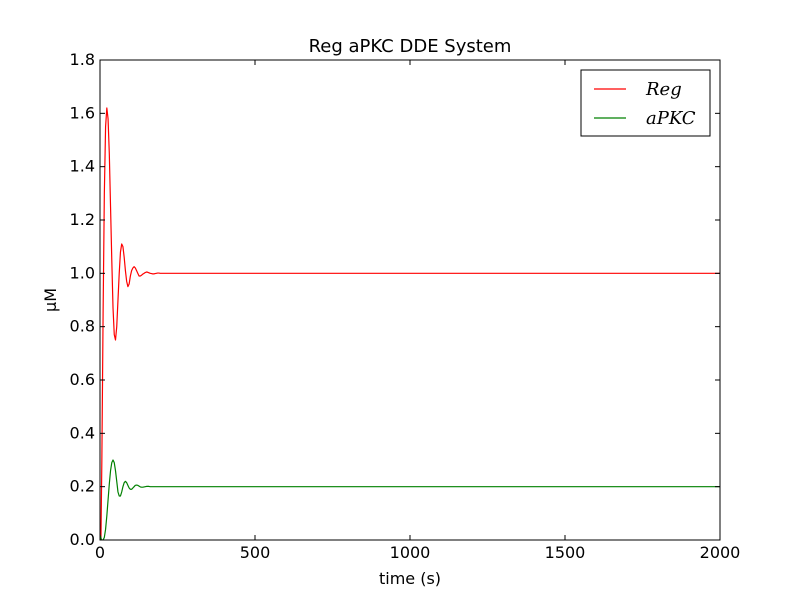  I want to click on legend: Reg aPKC, so click(645, 103).